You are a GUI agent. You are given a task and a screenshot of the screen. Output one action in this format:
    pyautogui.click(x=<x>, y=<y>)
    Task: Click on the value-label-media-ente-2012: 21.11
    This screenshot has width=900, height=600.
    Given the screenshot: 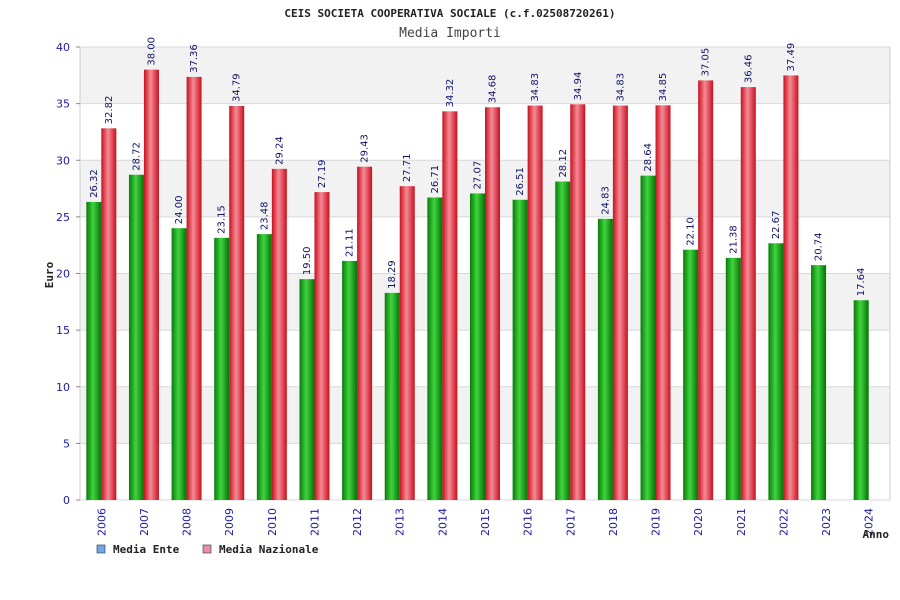 What is the action you would take?
    pyautogui.click(x=350, y=242)
    